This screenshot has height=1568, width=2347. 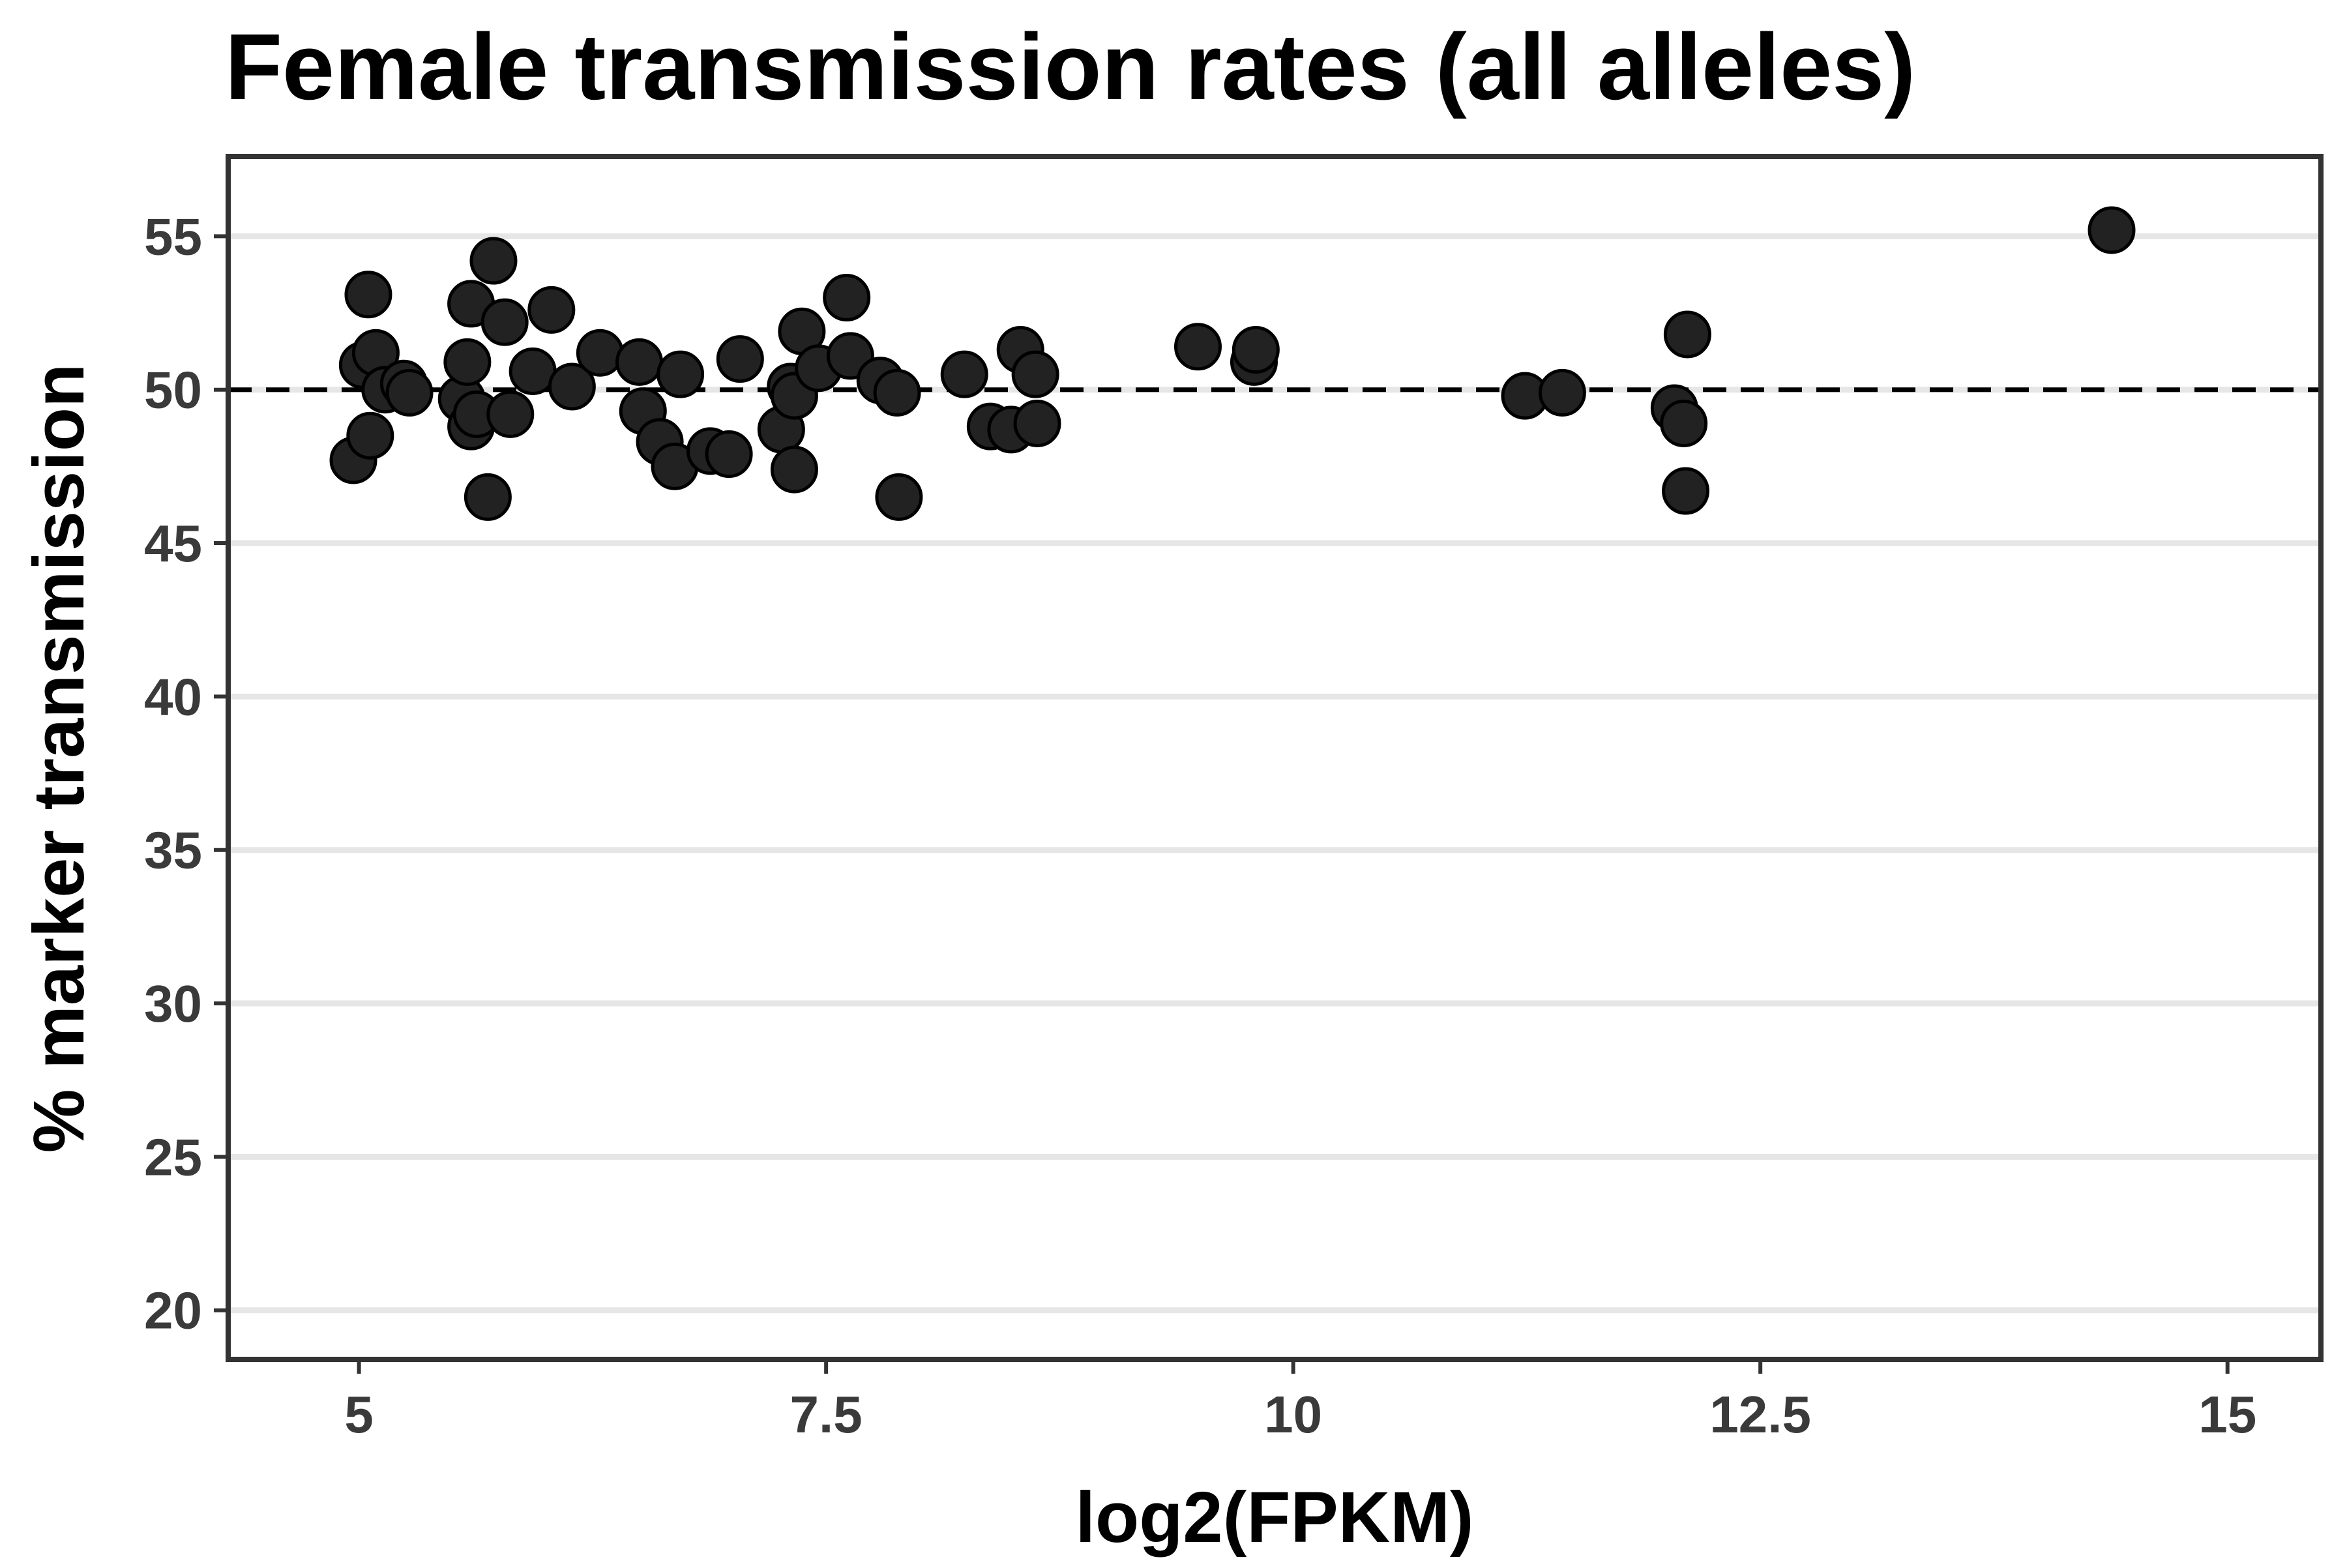 What do you see at coordinates (2227, 1414) in the screenshot?
I see `x-tick-label: 15` at bounding box center [2227, 1414].